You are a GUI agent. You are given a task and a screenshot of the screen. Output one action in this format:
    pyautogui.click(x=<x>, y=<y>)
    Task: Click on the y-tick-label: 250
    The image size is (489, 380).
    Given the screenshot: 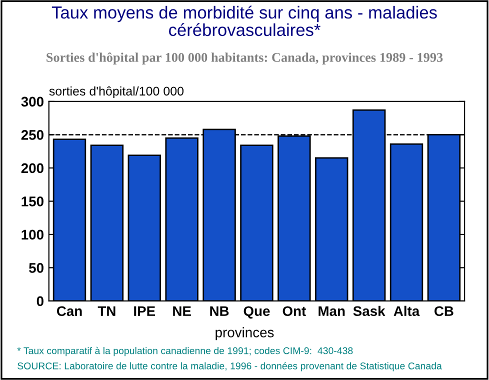 What is the action you would take?
    pyautogui.click(x=32, y=135)
    